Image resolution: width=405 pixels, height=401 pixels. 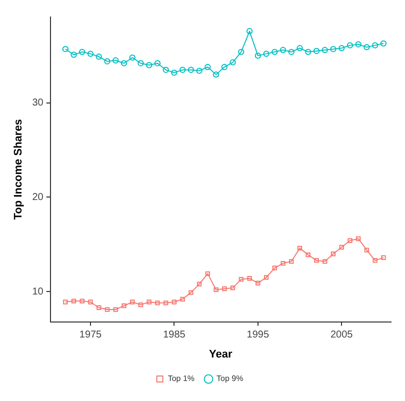 I want to click on y-tick-label: 30, so click(x=38, y=103).